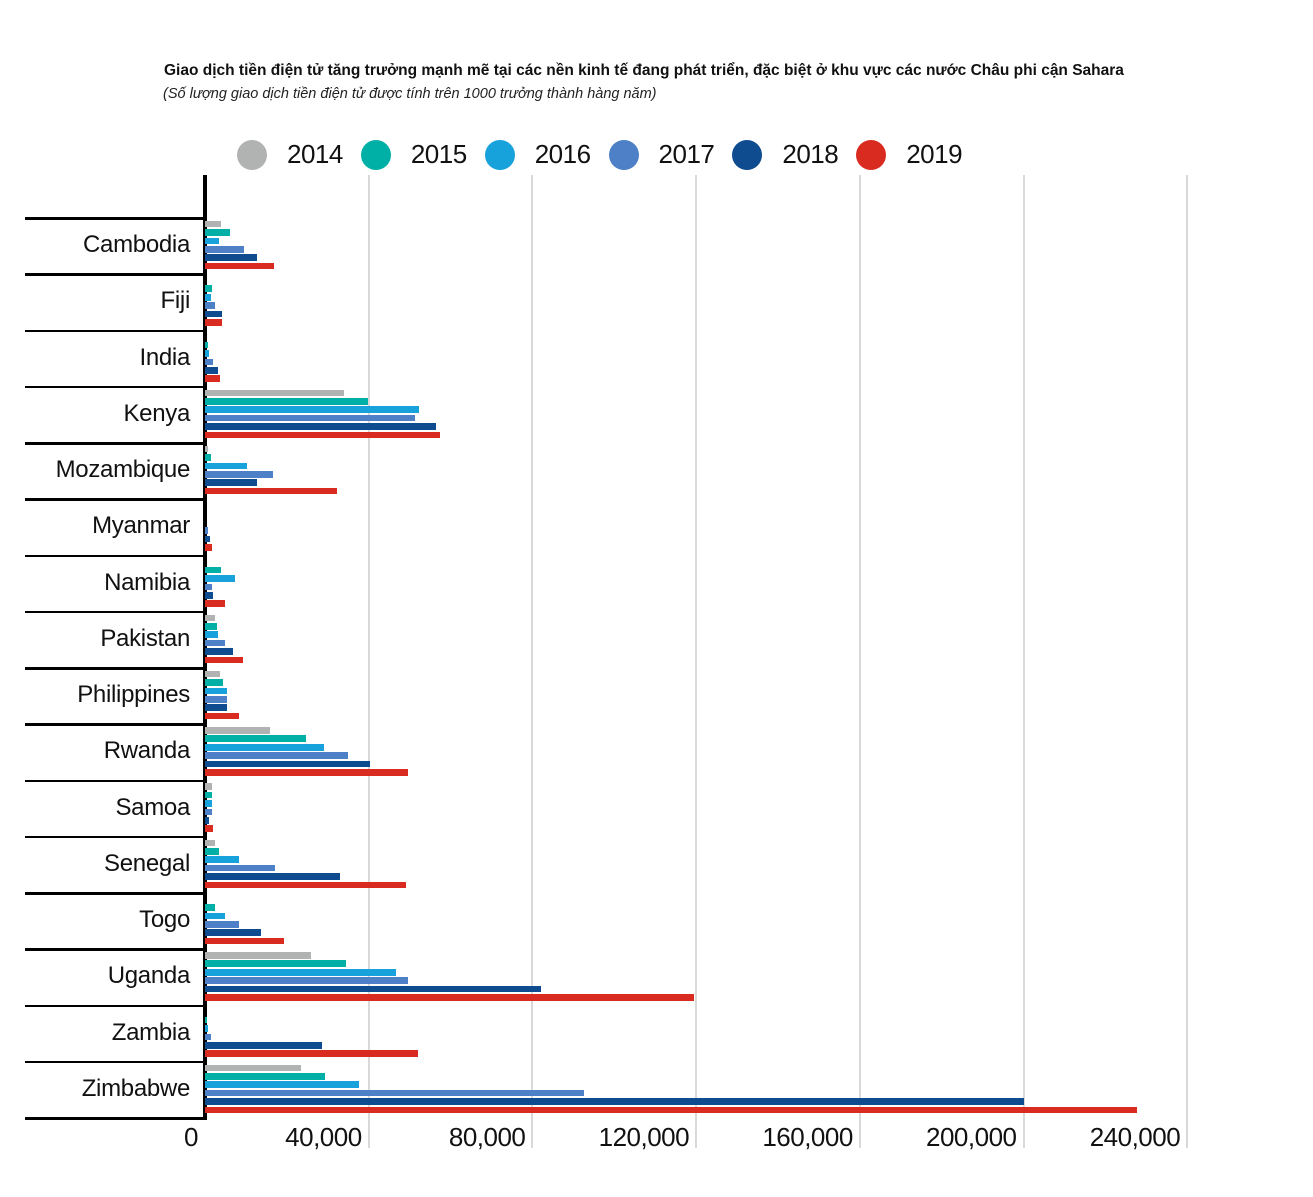 The height and width of the screenshot is (1197, 1313). I want to click on x-tick-label: 120,000, so click(644, 1137).